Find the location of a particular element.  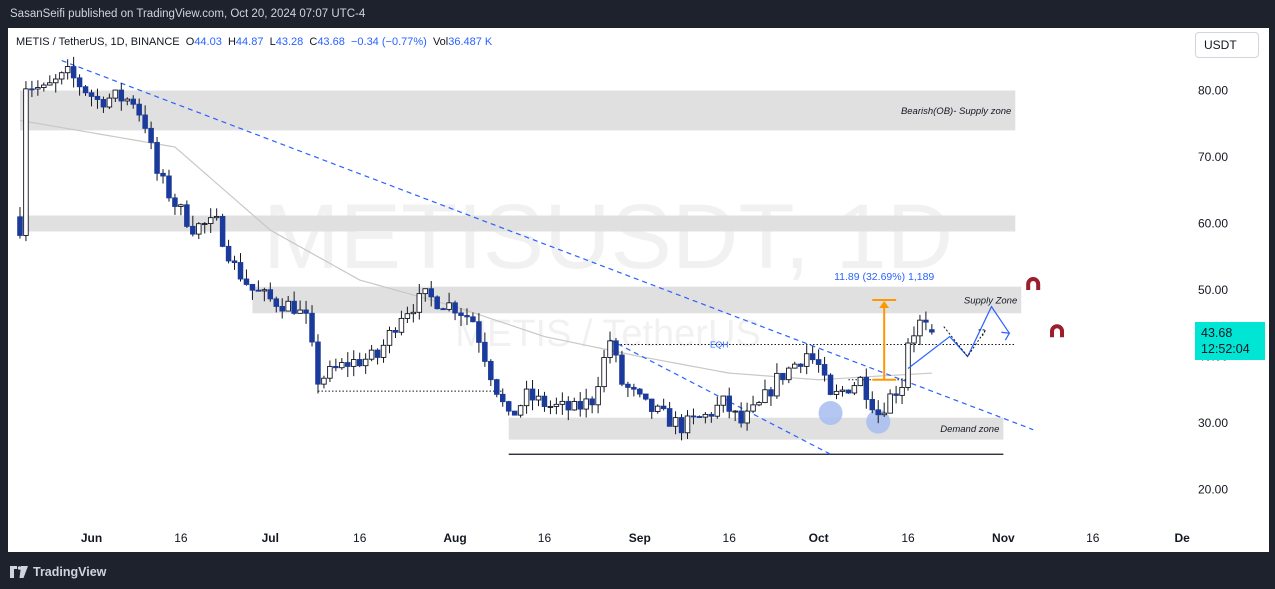

last-price-value: 43.68 is located at coordinates (1217, 333).